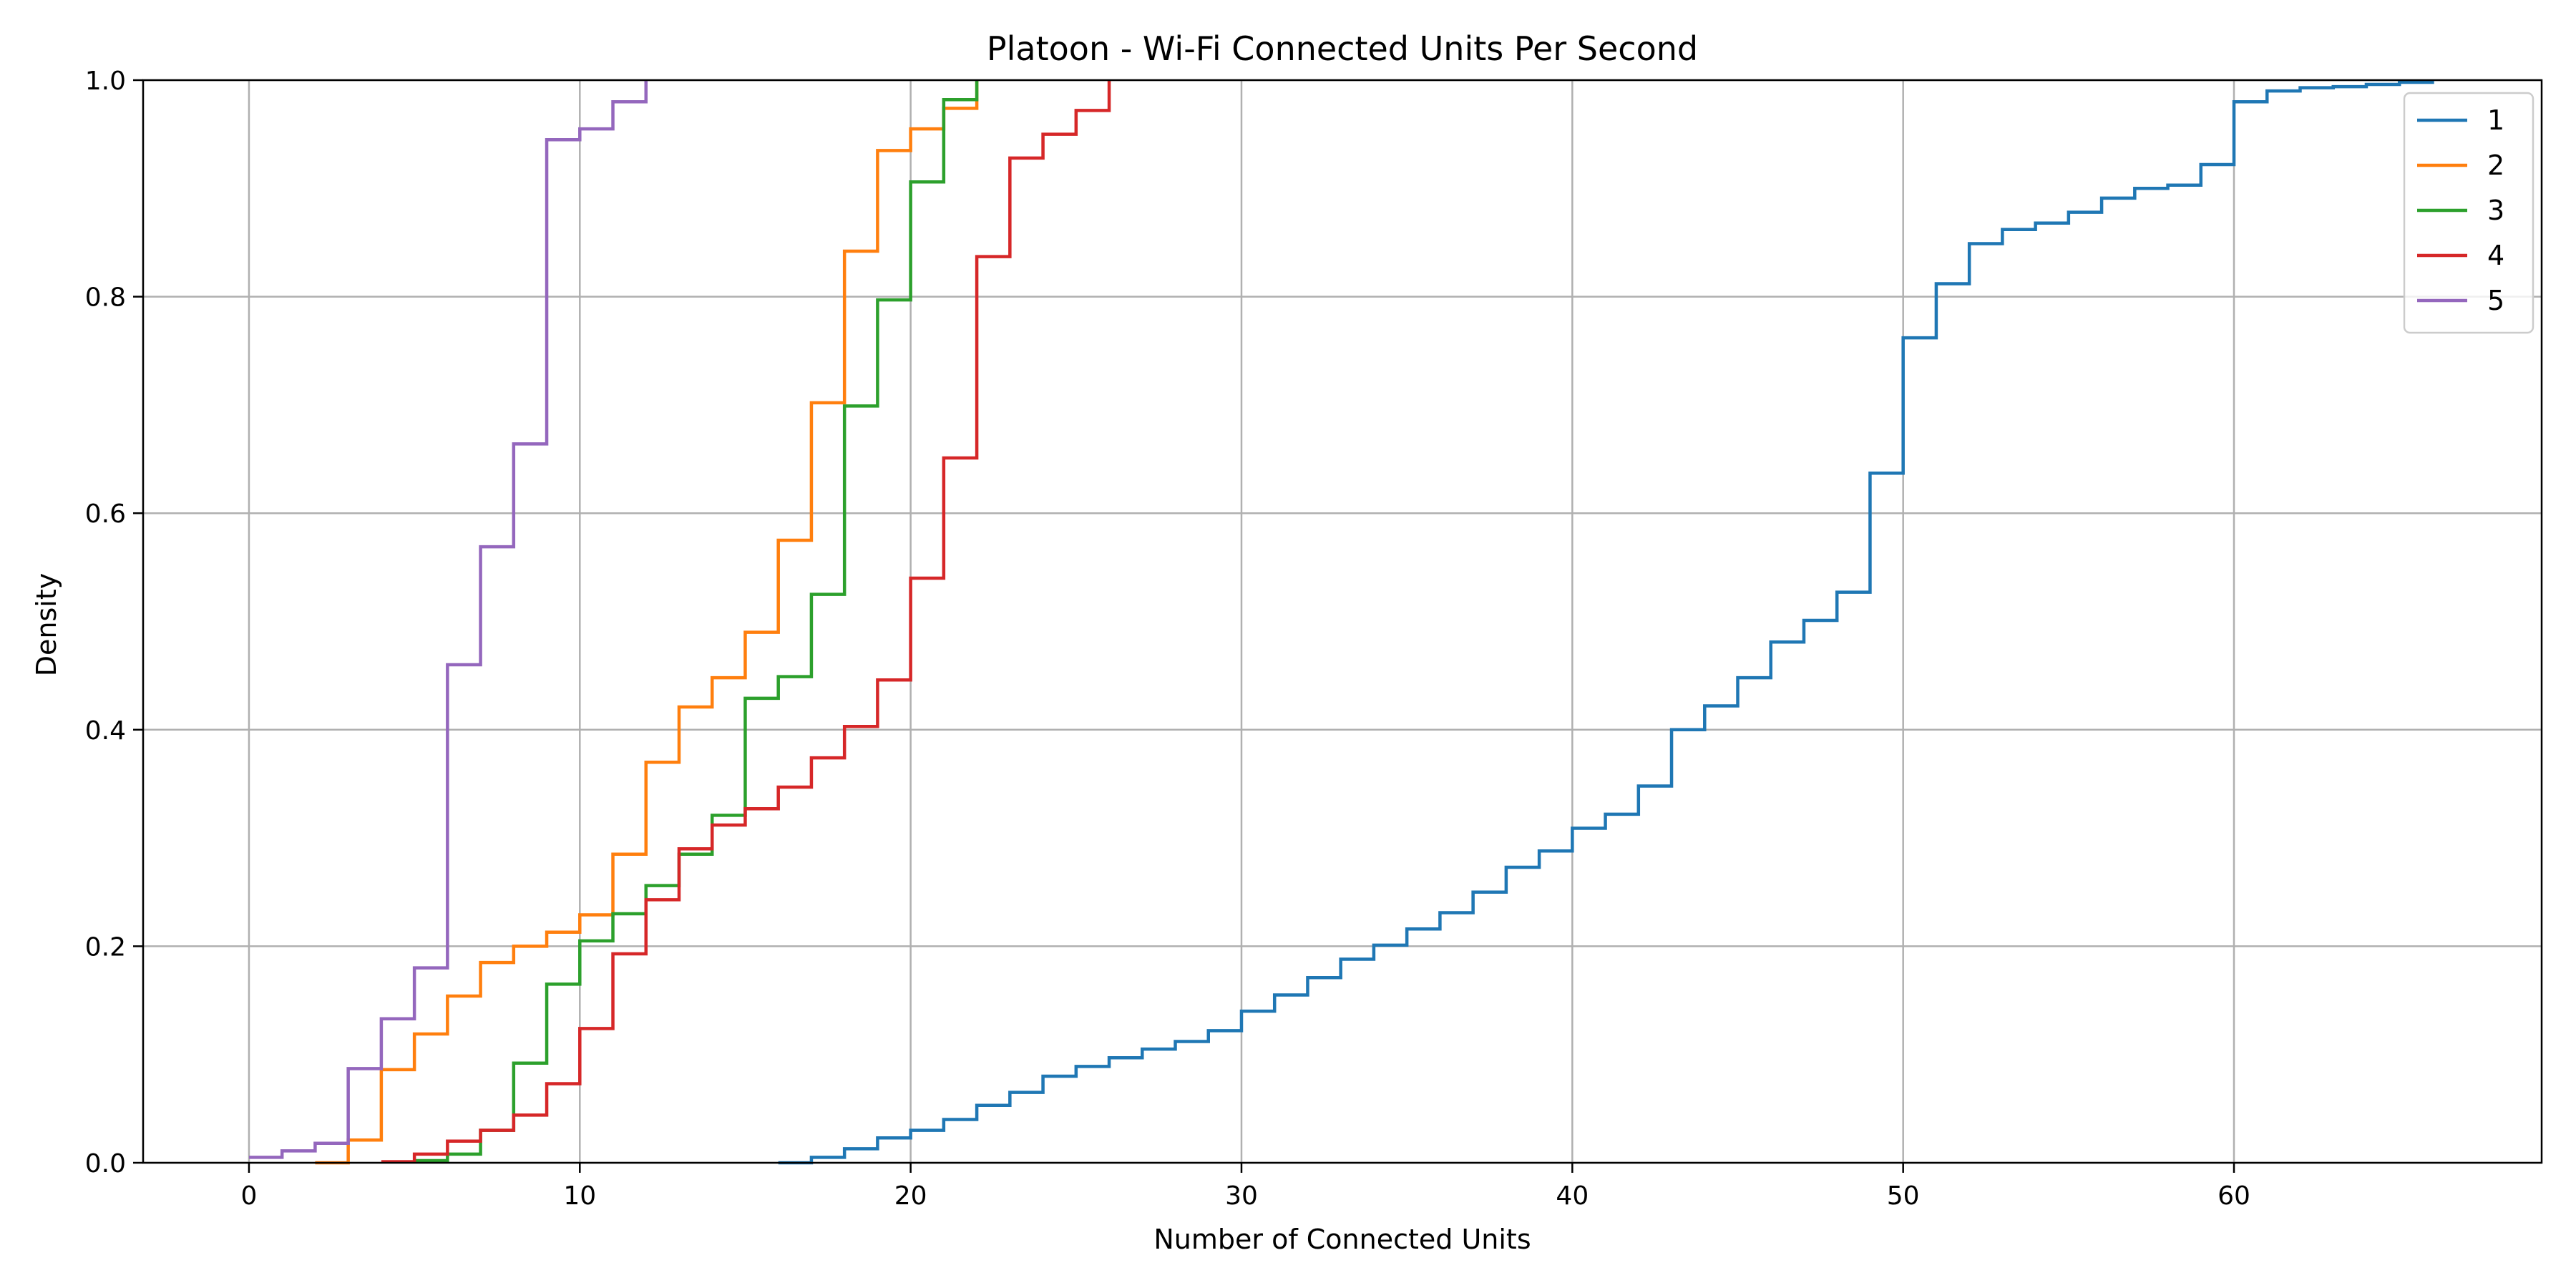 Image resolution: width=2576 pixels, height=1288 pixels. What do you see at coordinates (2234, 1196) in the screenshot?
I see `x-tick-label-6: 60` at bounding box center [2234, 1196].